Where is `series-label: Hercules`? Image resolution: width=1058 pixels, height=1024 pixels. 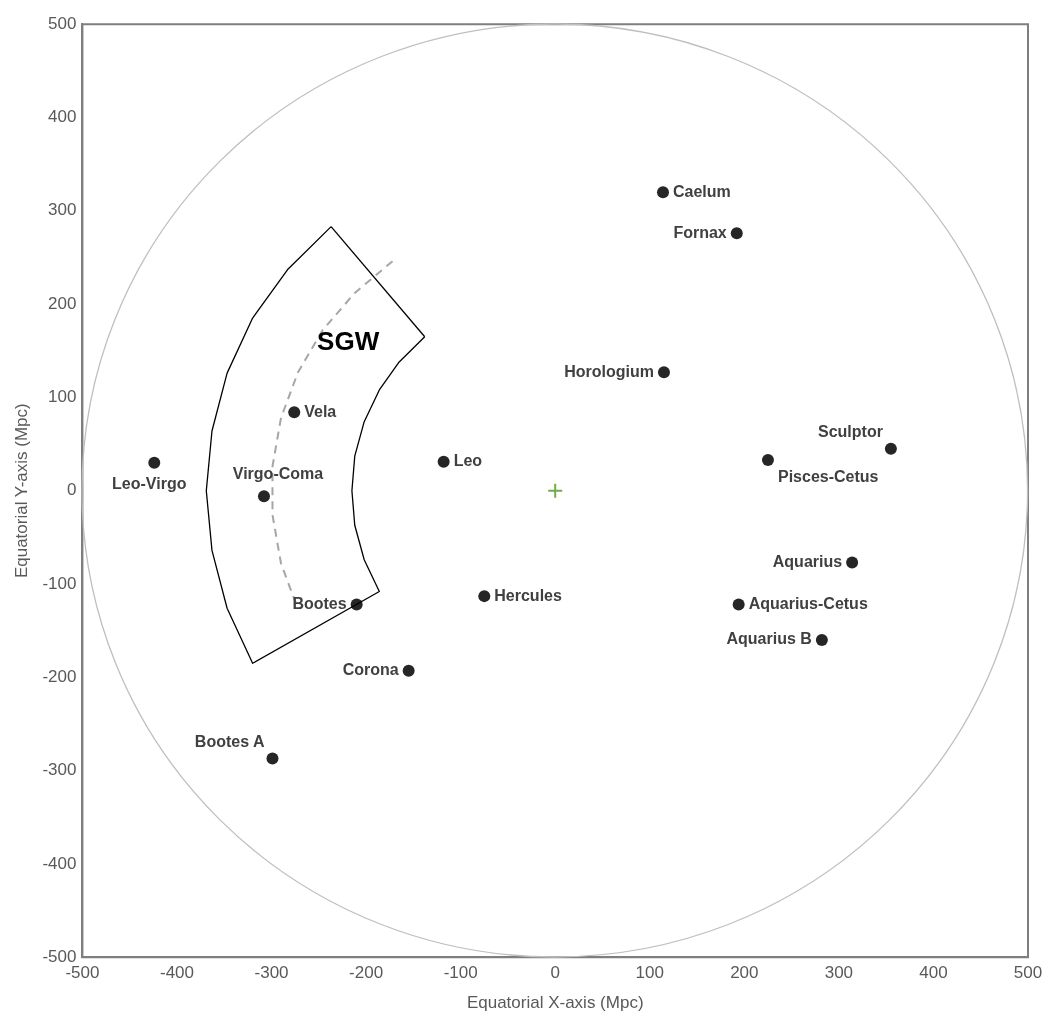
series-label: Hercules is located at coordinates (528, 595).